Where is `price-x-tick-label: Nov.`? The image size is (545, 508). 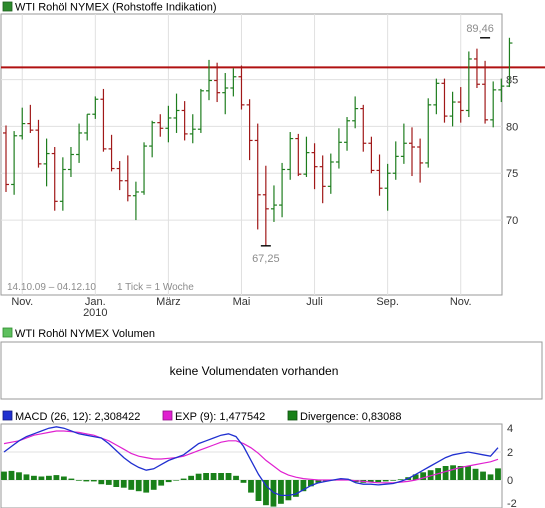
price-x-tick-label: Nov. is located at coordinates (22, 302).